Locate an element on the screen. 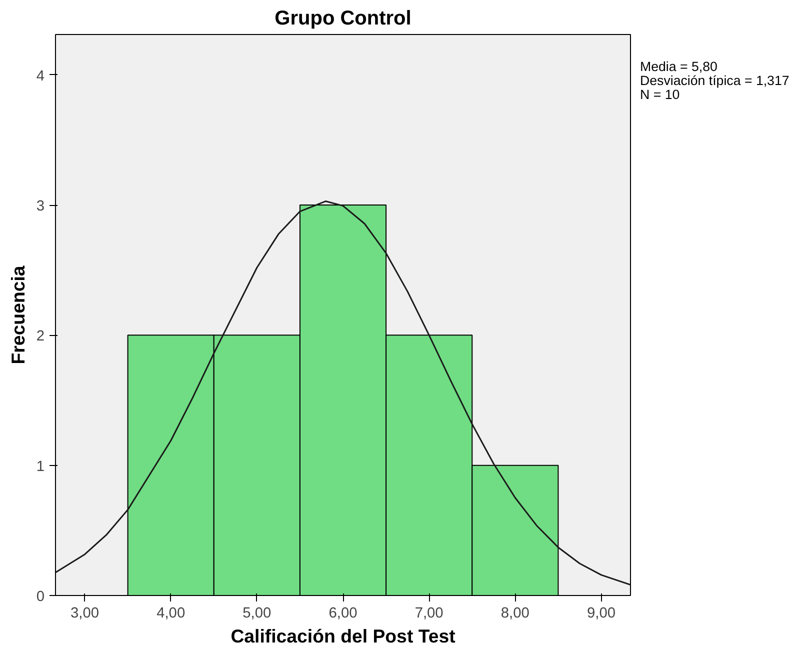  y-tick-label: 4 is located at coordinates (40, 76).